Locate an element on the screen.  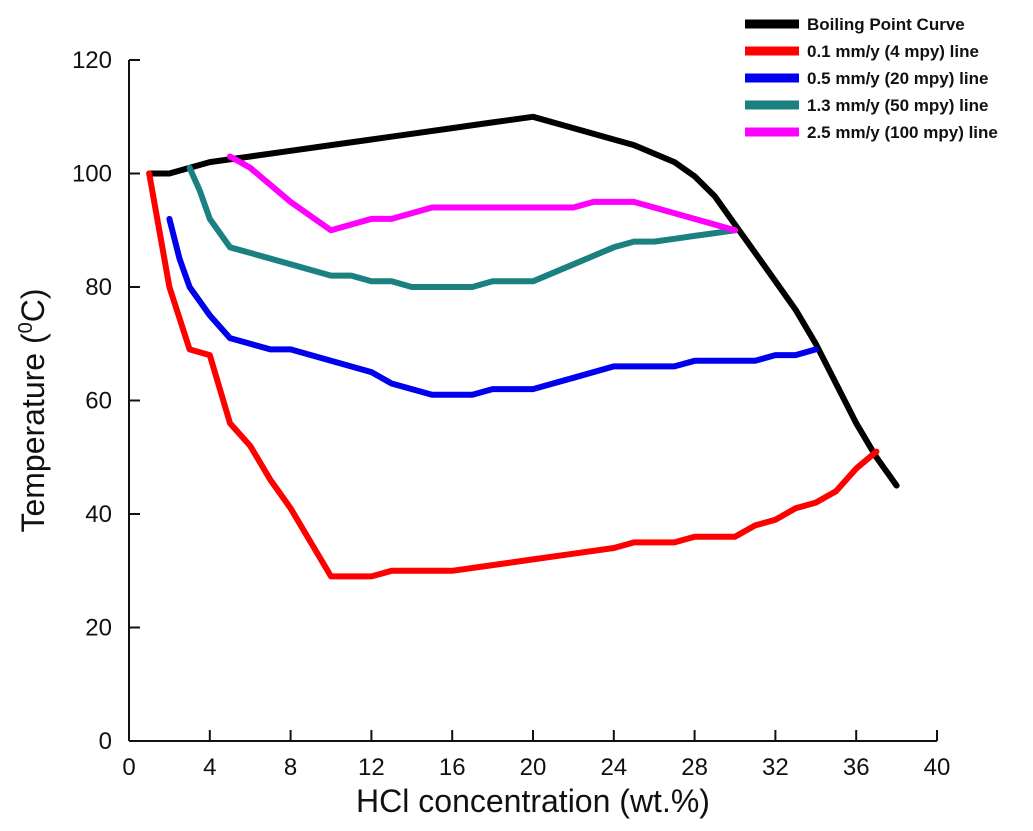
x-tick-label: 40 is located at coordinates (937, 767).